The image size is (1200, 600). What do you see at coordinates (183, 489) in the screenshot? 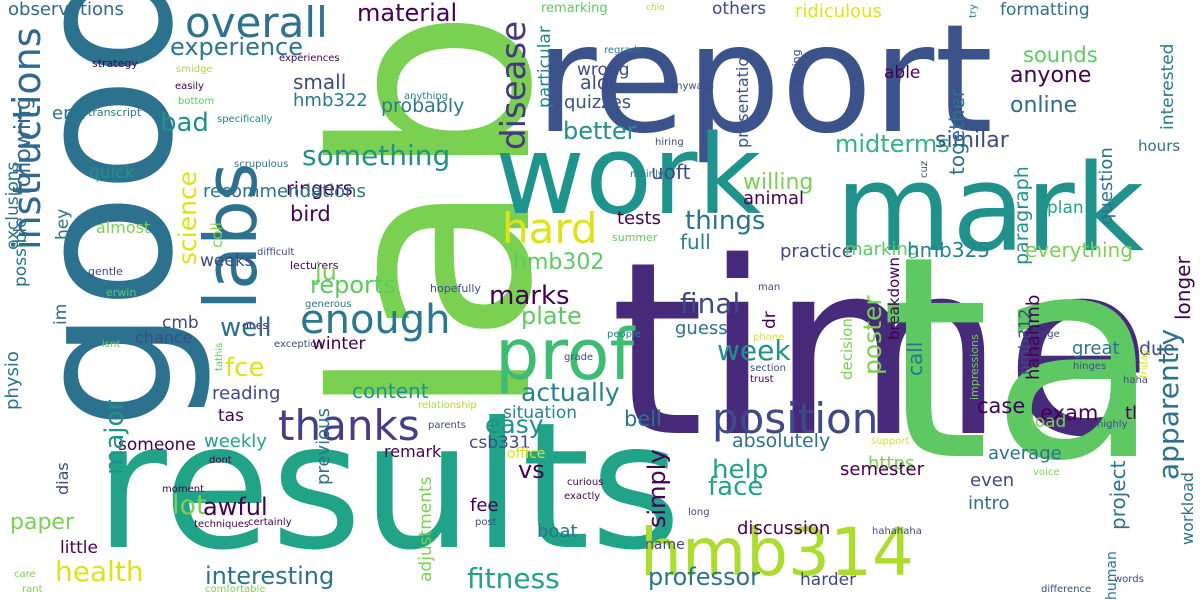
I see `word-moment: moment` at bounding box center [183, 489].